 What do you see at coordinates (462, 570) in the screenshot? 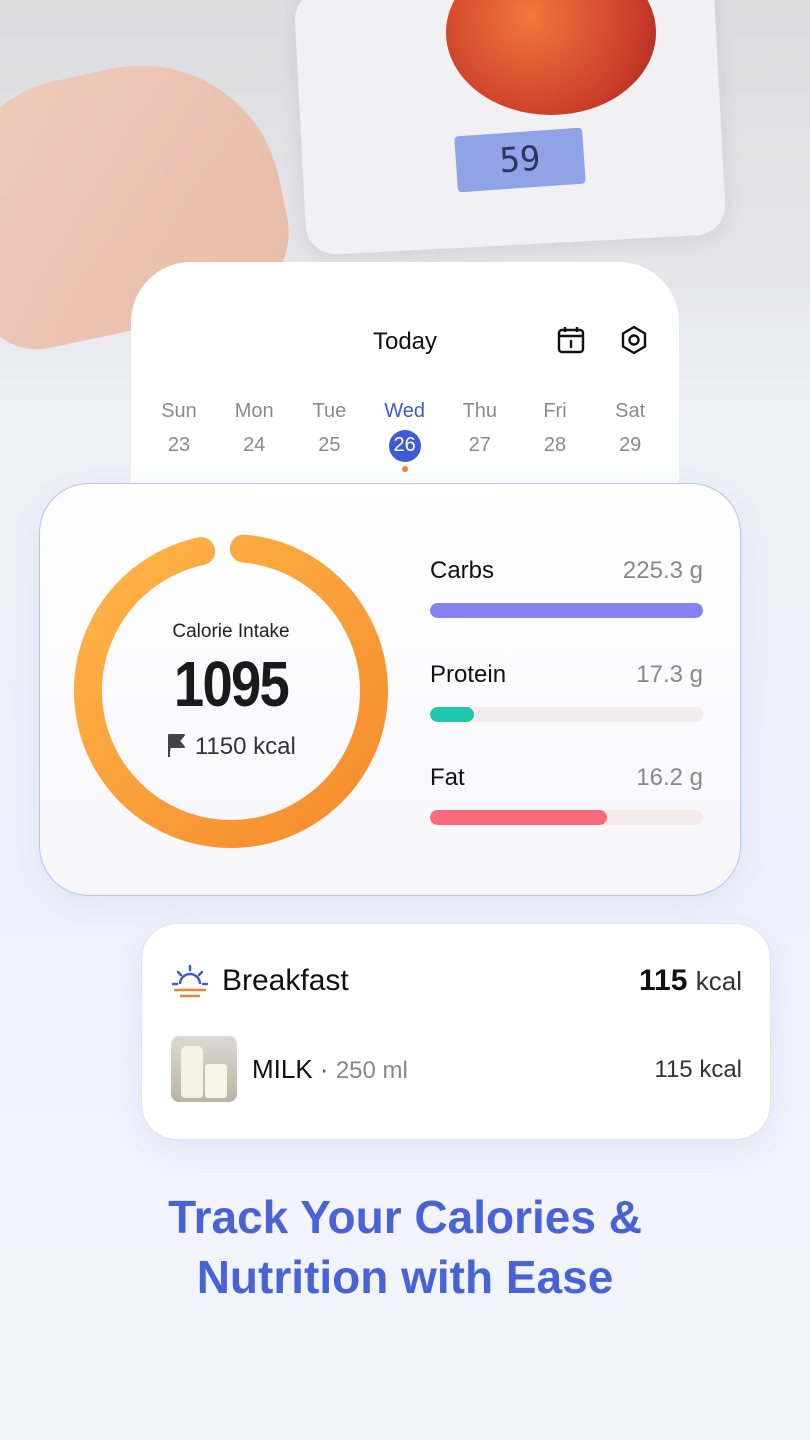
I see `macro-name: Carbs` at bounding box center [462, 570].